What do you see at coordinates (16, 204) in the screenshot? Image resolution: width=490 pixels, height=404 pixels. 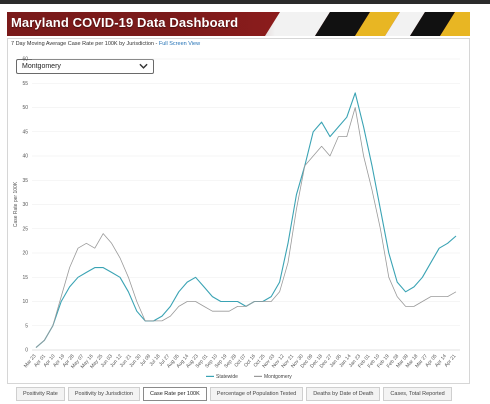 I see `y-axis-label: Case Rate per 100K` at bounding box center [16, 204].